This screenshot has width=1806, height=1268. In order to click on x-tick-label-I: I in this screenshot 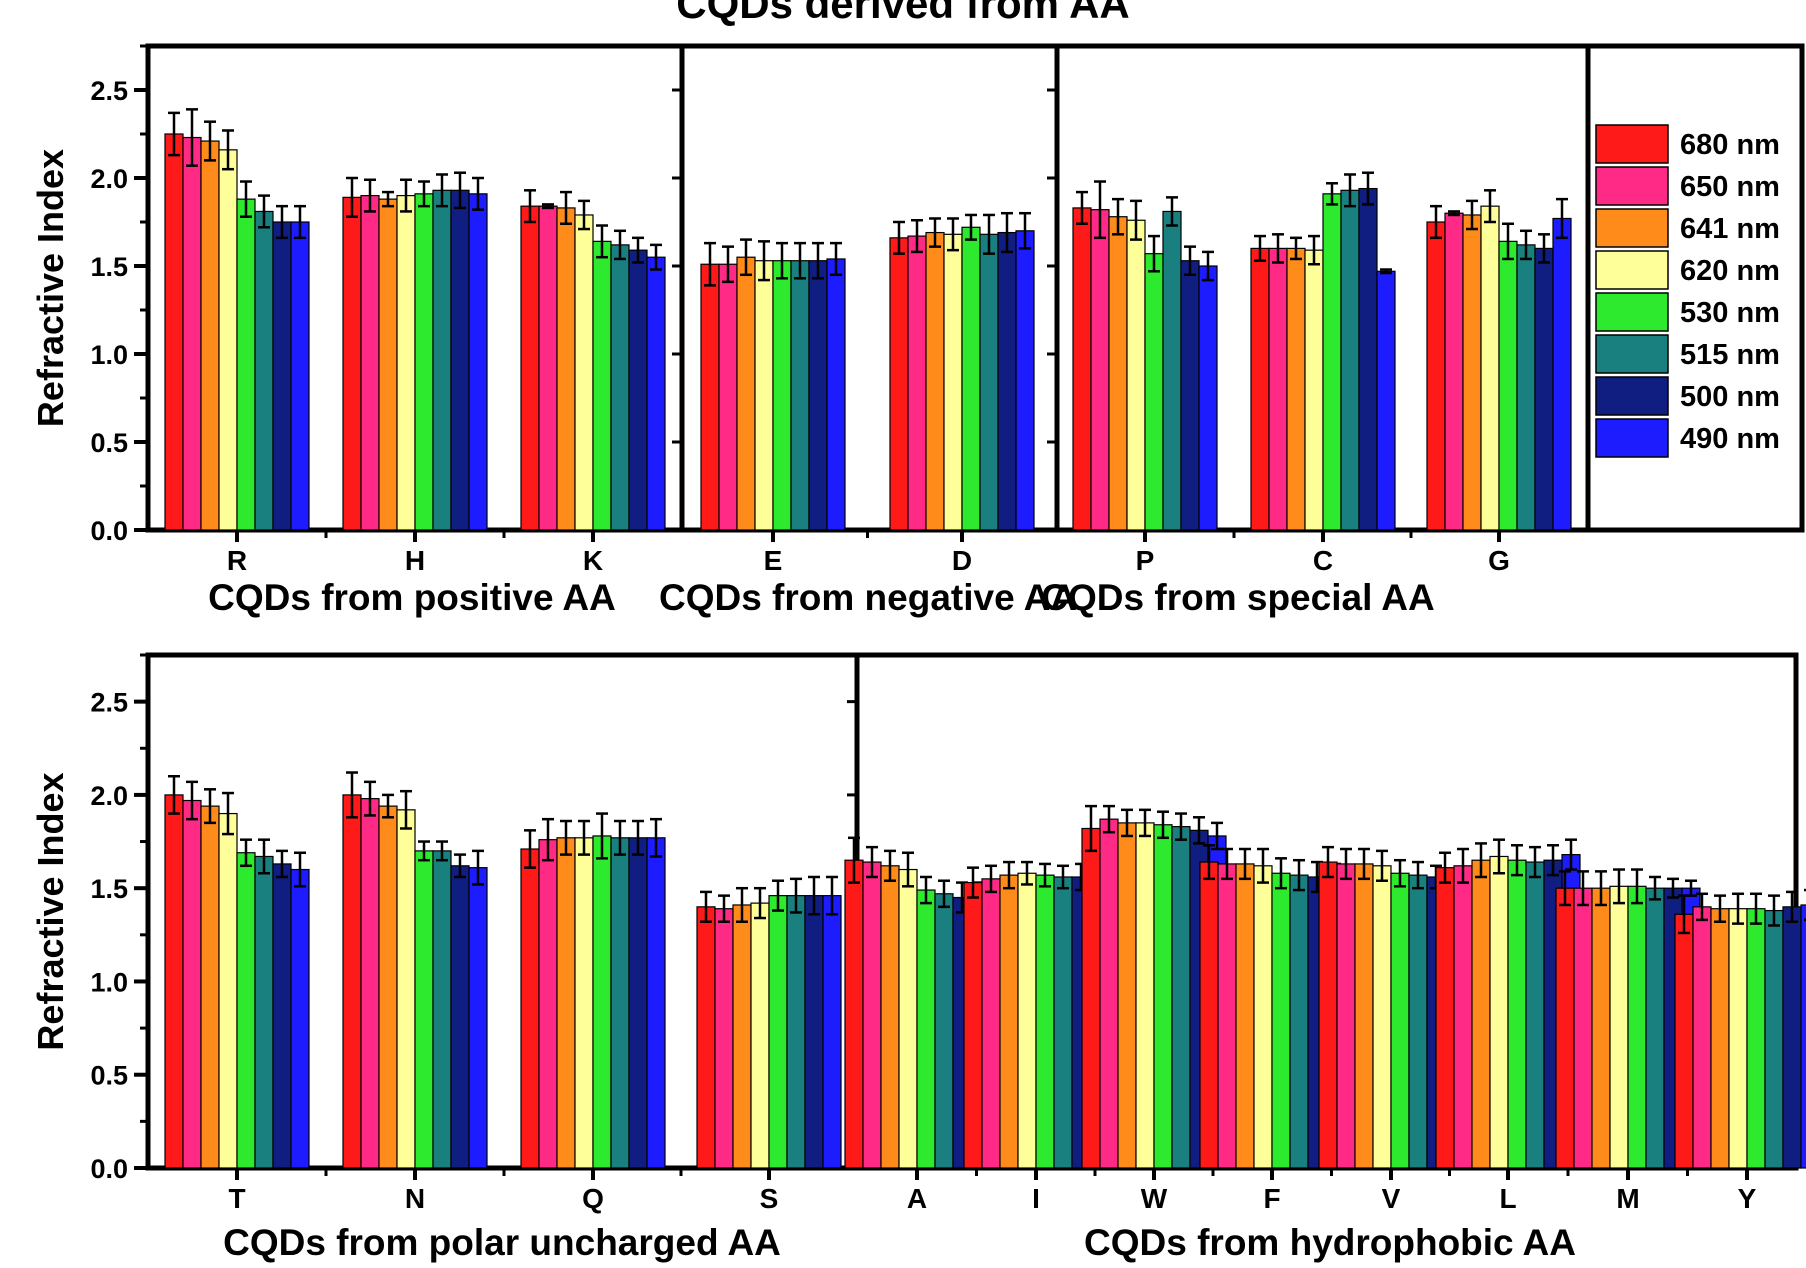, I will do `click(1036, 1198)`.